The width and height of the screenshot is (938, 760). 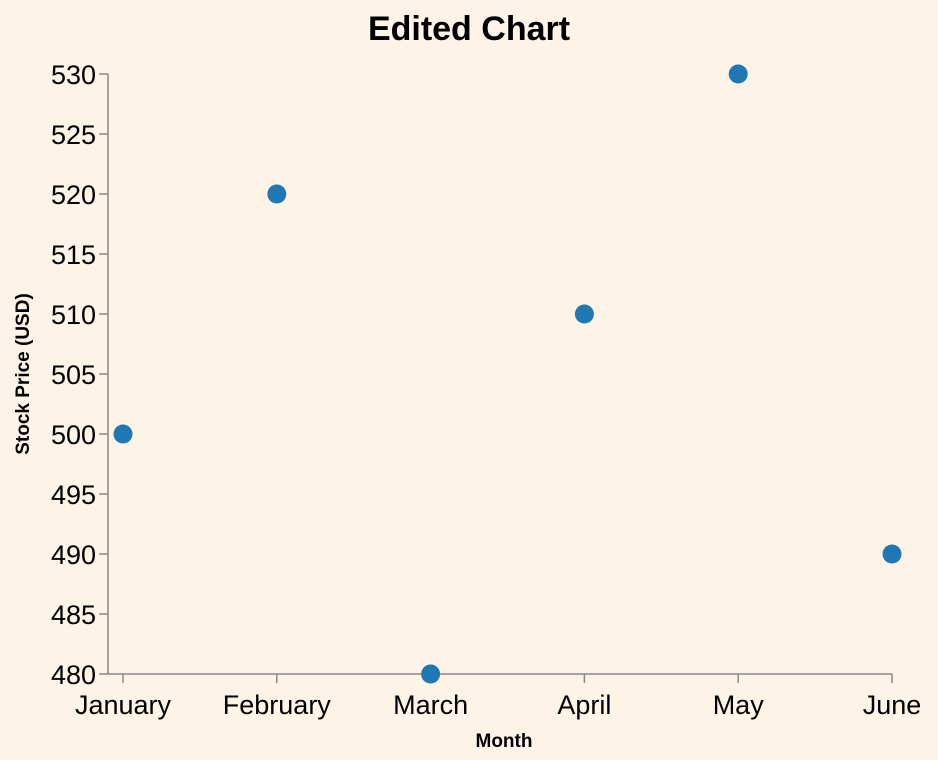 I want to click on x-axis: January February March April May June, so click(x=498, y=697).